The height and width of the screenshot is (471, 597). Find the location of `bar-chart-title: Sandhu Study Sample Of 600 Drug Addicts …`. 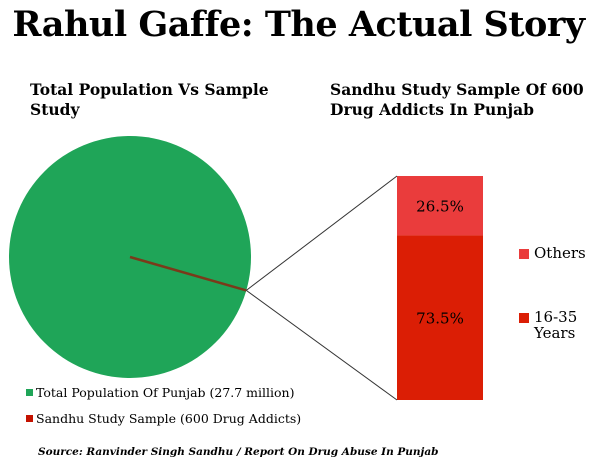

bar-chart-title: Sandhu Study Sample Of 600 Drug Addicts … is located at coordinates (457, 99).